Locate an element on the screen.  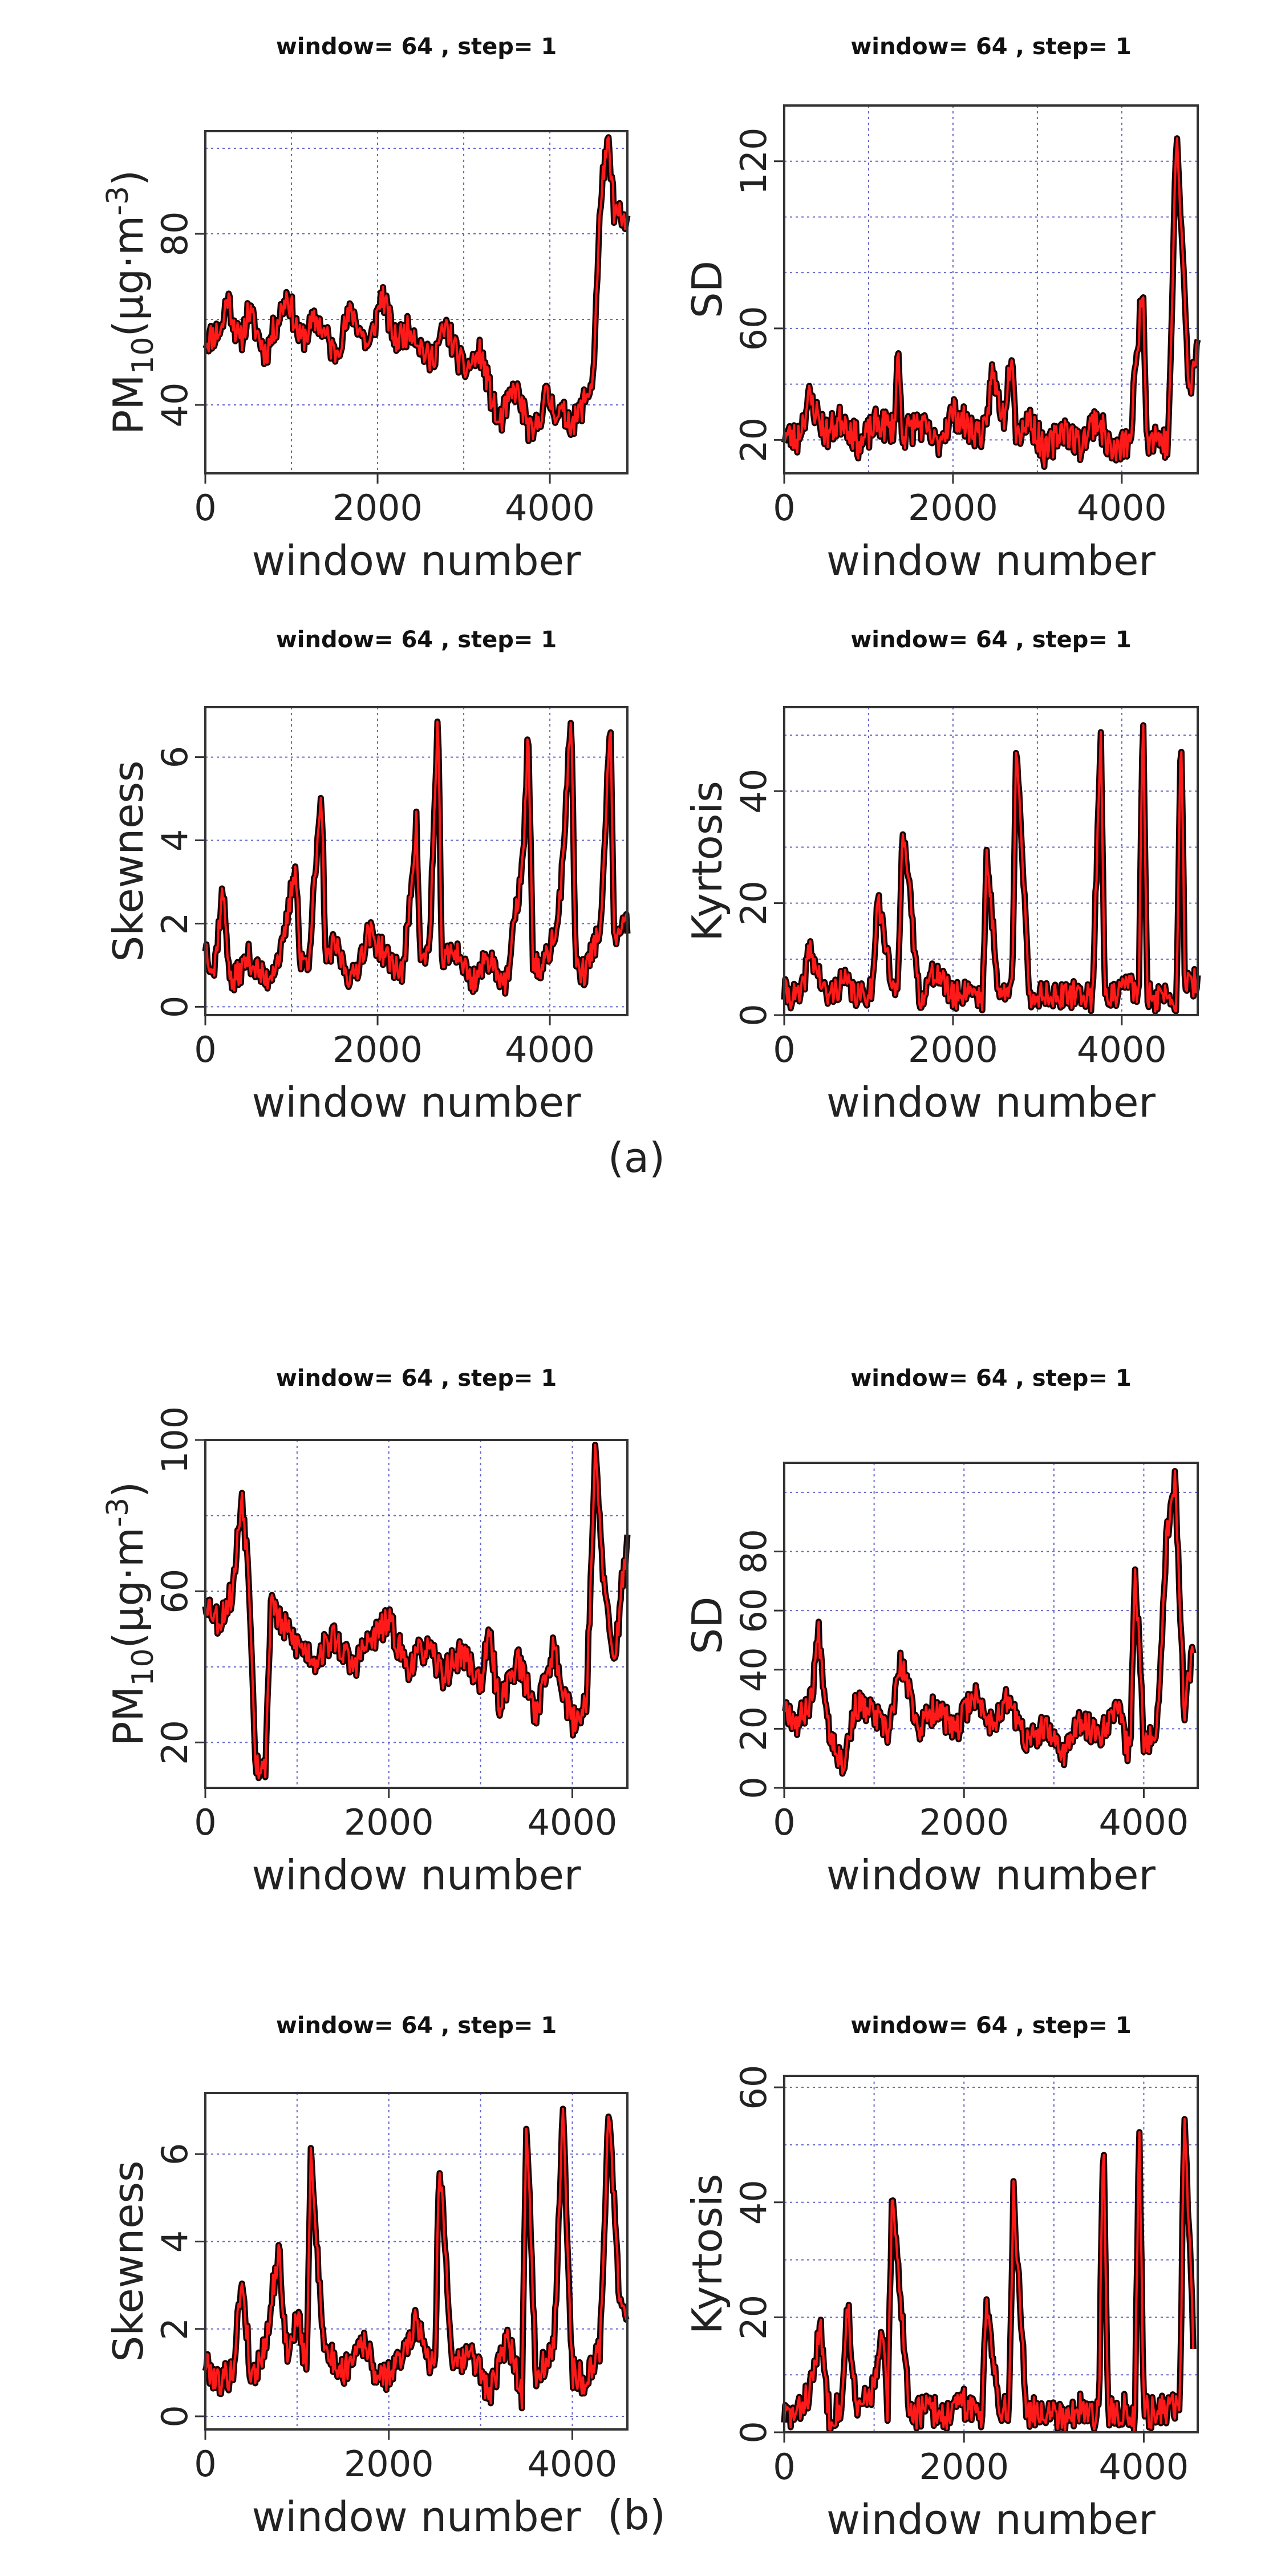
y-axis-label: Kyrtosis is located at coordinates (707, 861).